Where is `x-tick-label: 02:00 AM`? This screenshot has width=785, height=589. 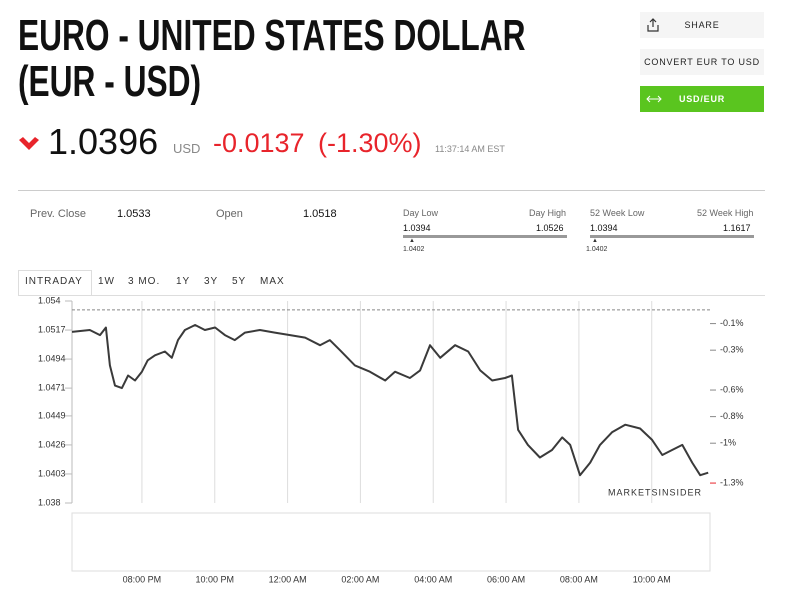
x-tick-label: 02:00 AM is located at coordinates (360, 579).